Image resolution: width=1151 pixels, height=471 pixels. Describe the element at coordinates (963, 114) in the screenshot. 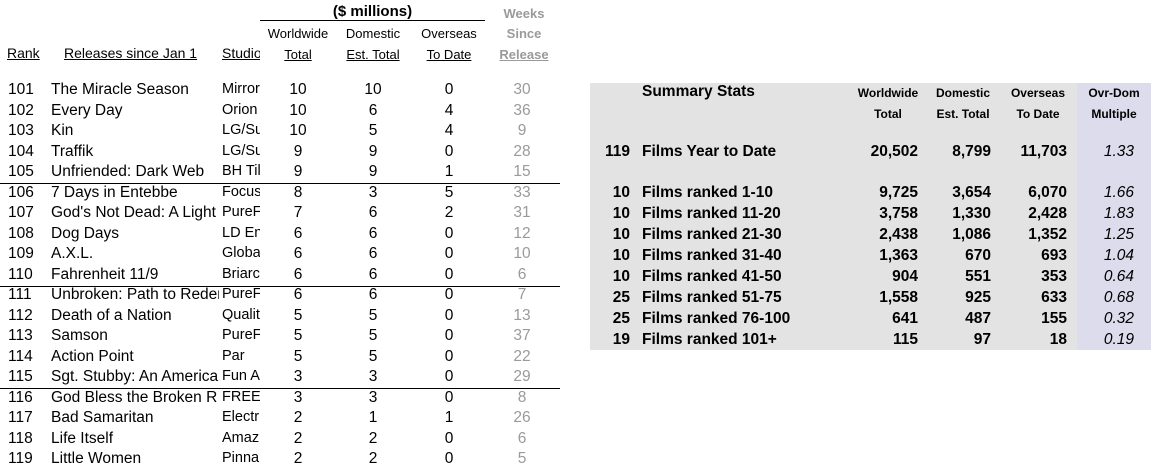

I see `summary-domestic-header-2: Est. Total` at that location.